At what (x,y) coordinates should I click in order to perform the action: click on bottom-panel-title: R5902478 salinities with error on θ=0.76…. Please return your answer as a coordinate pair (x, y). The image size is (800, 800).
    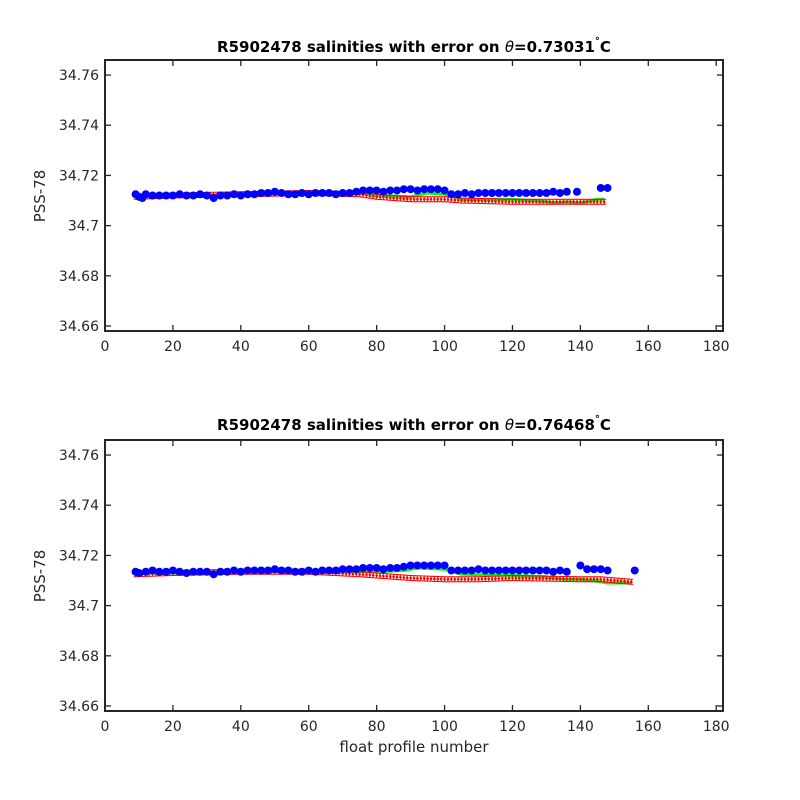
    Looking at the image, I should click on (414, 424).